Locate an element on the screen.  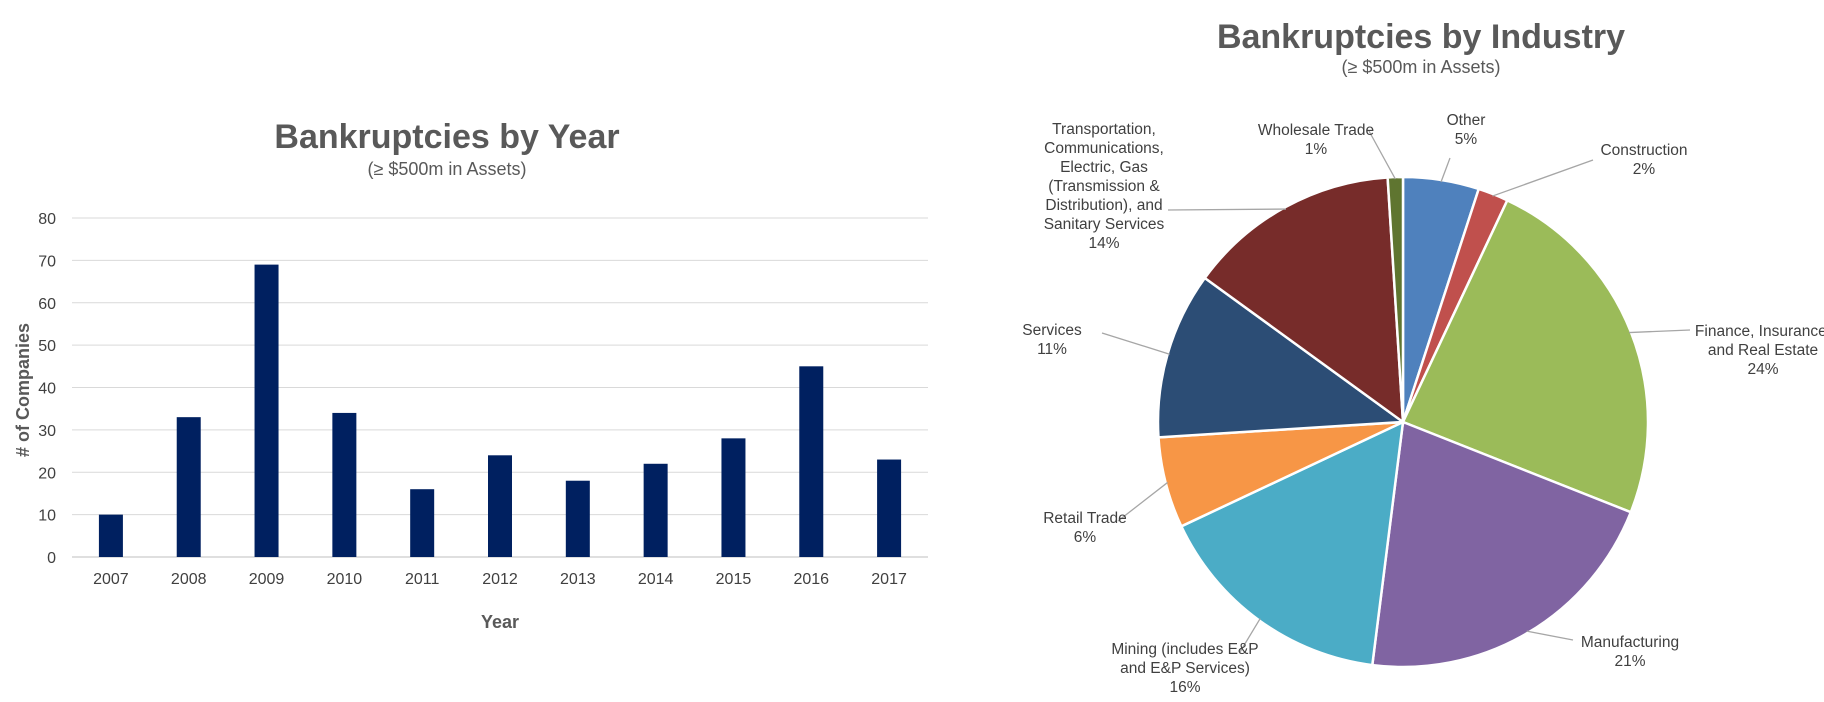
pie-label-line: 14% is located at coordinates (1103, 243).